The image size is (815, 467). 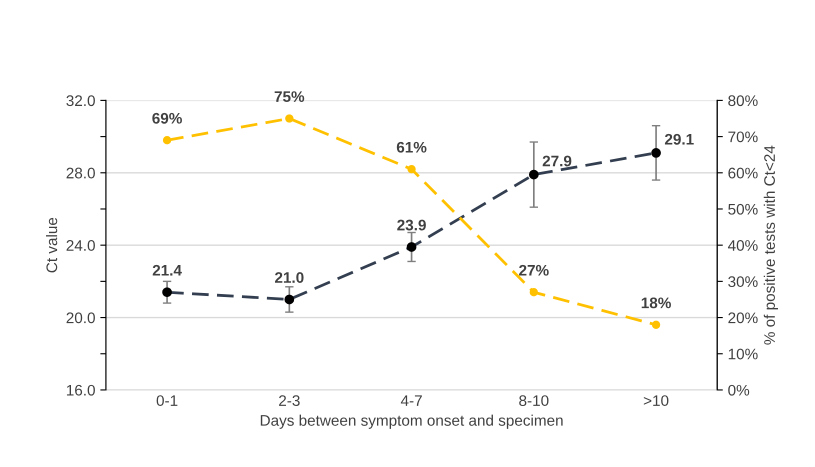 I want to click on y2-axis-title: % of positive tests with Ct<24, so click(x=771, y=245).